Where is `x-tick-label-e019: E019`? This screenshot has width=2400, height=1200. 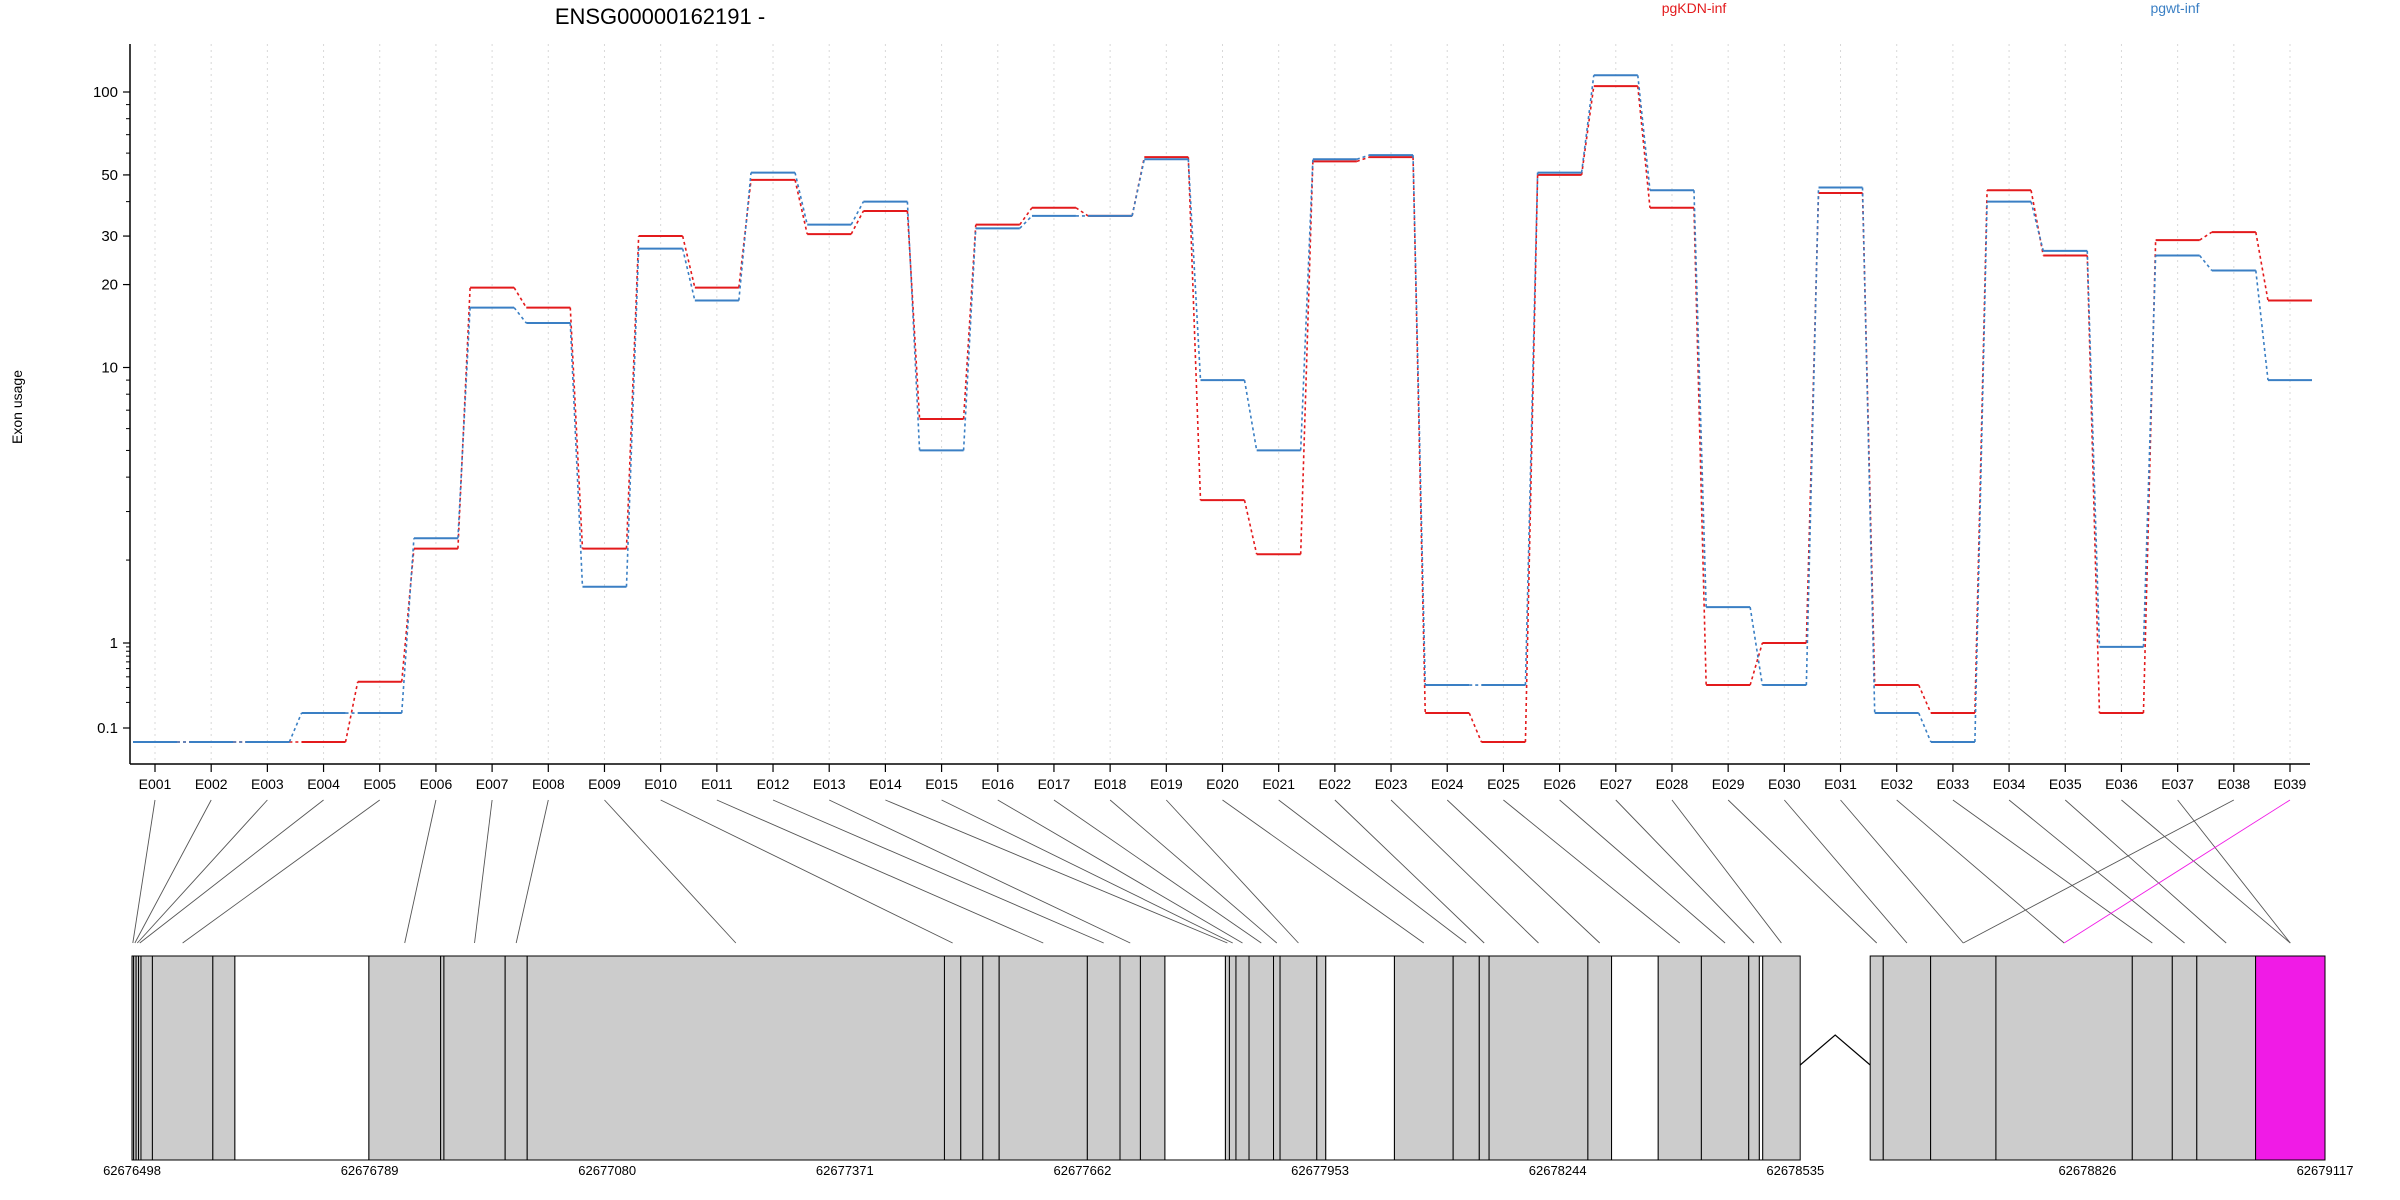
x-tick-label-e019: E019 is located at coordinates (1166, 784).